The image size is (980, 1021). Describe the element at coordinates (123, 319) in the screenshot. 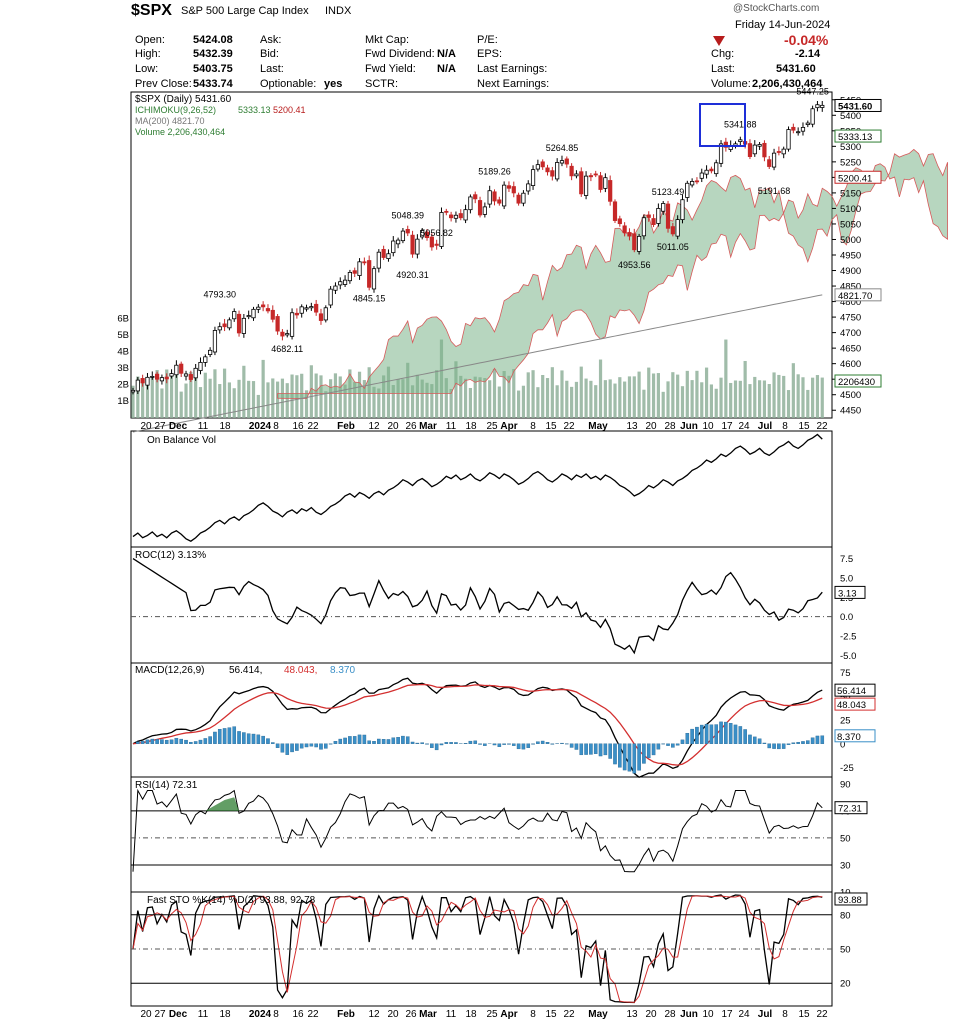

I see `volume-tick: 6B` at that location.